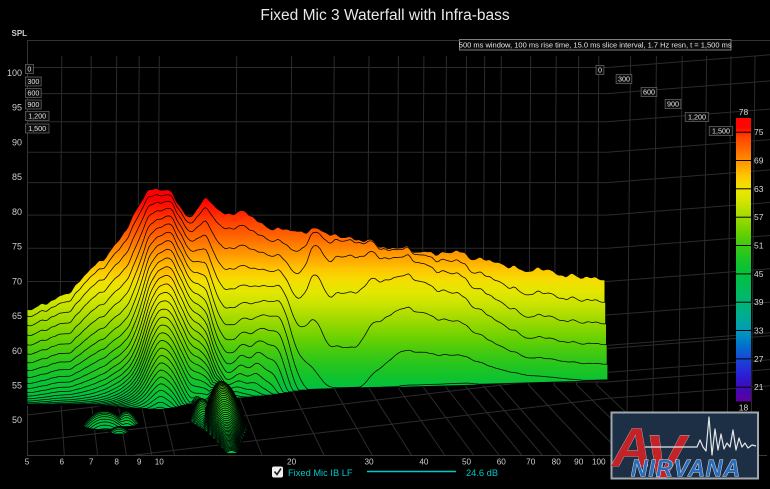 This screenshot has width=770, height=489. What do you see at coordinates (369, 462) in the screenshot?
I see `svg-text: 30` at bounding box center [369, 462].